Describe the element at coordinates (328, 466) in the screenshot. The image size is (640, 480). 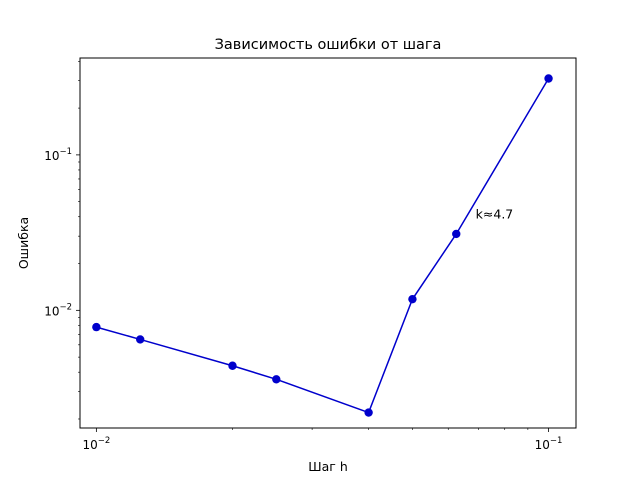
I see `x-axis-label: Шаг h` at that location.